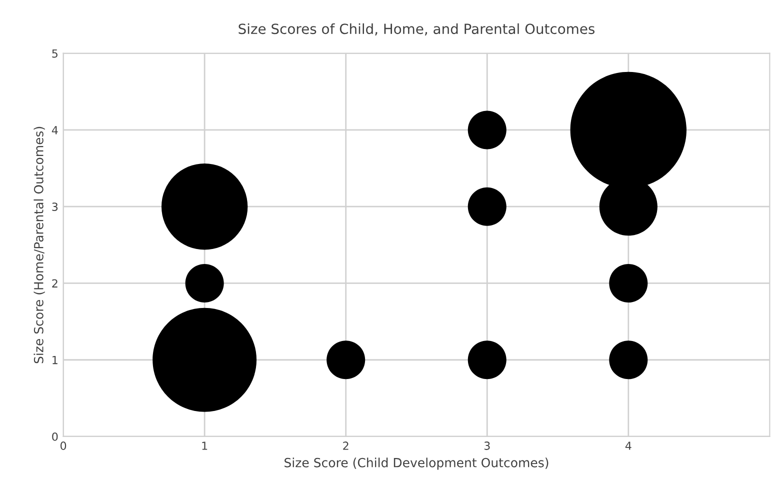  I want to click on x-tick-label: 0, so click(63, 446).